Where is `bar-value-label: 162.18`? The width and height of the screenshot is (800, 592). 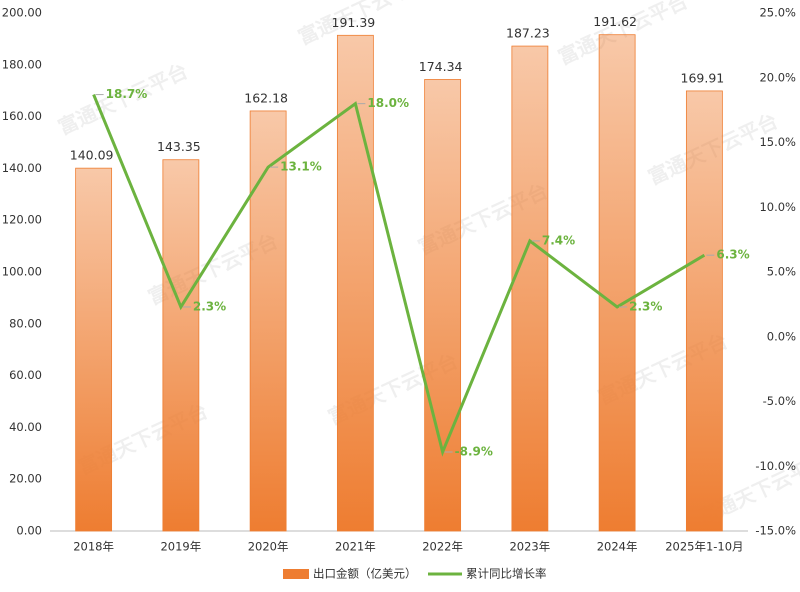
bar-value-label: 162.18 is located at coordinates (266, 97).